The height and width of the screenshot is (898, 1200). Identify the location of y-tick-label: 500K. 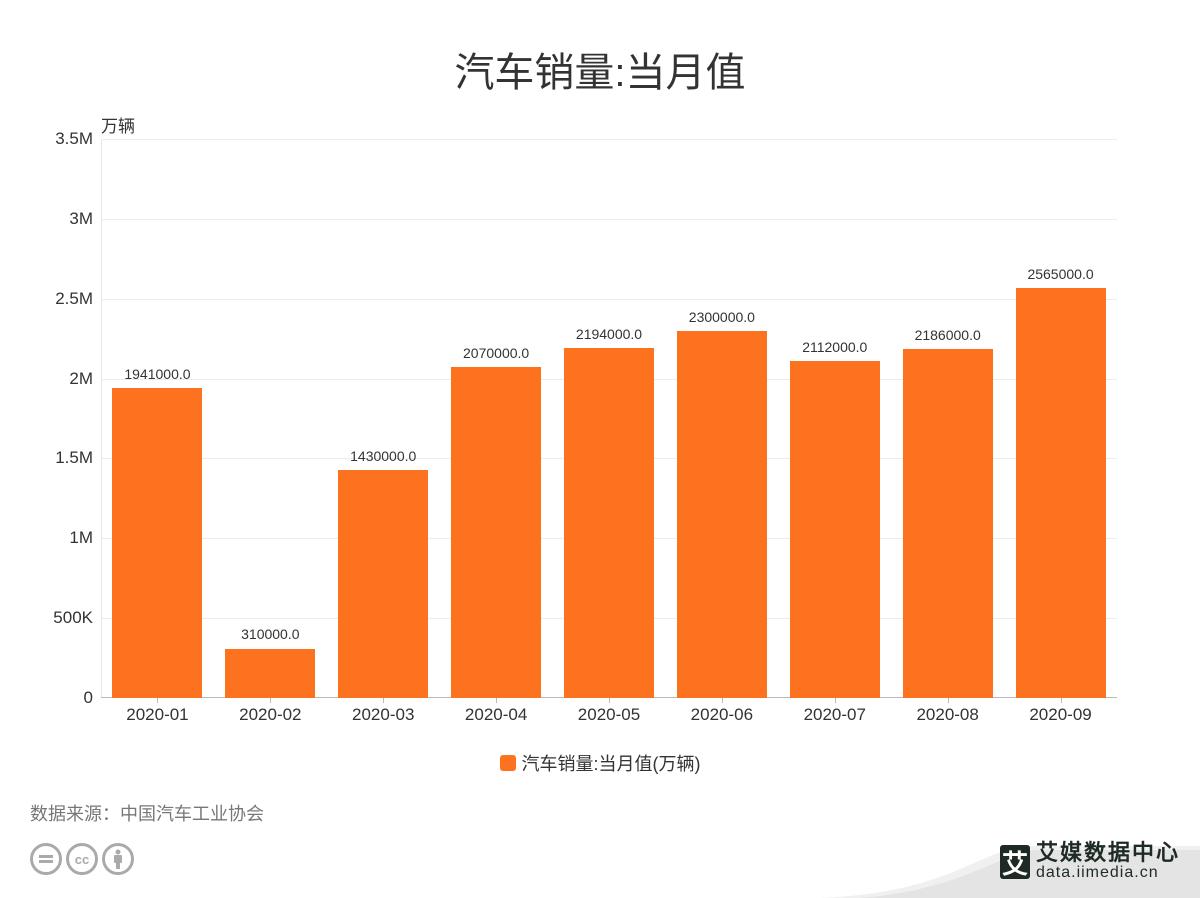
(73, 618).